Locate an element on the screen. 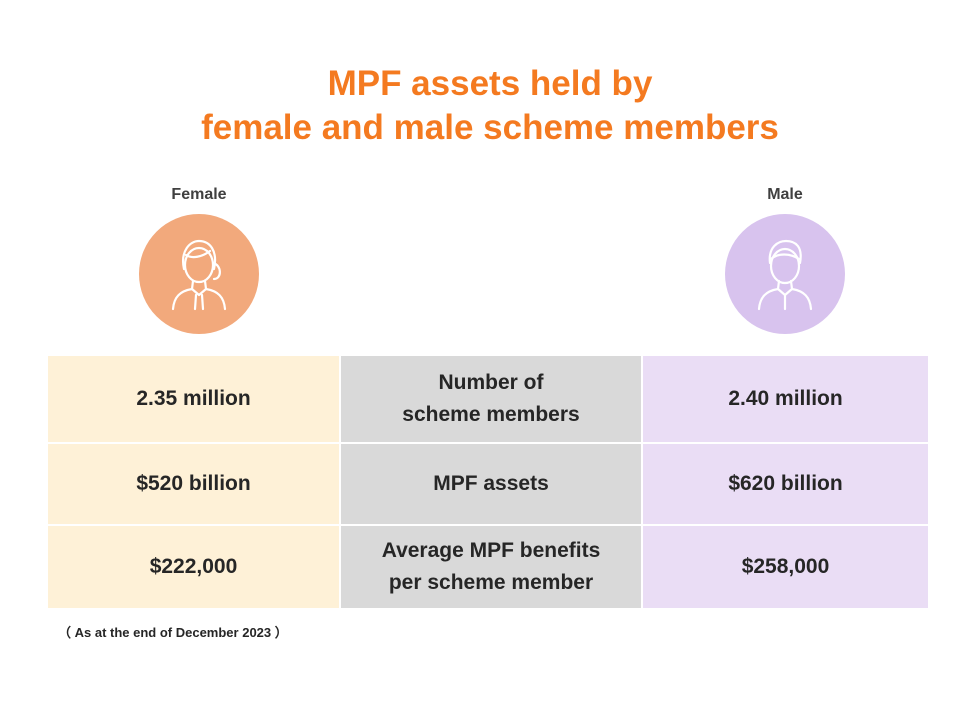 Image resolution: width=980 pixels, height=720 pixels. assets-label-line-1: MPF assets is located at coordinates (491, 483).